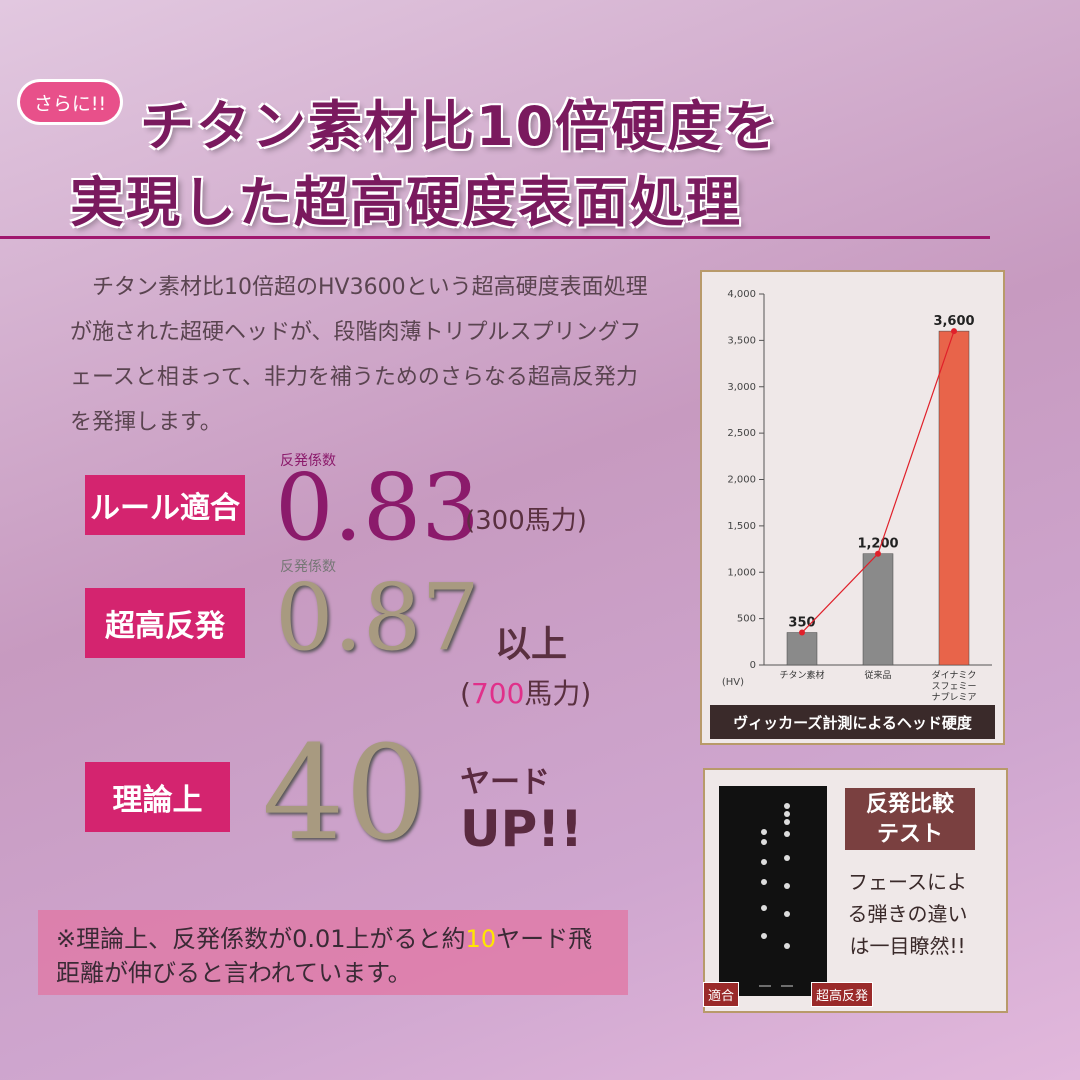 This screenshot has width=1080, height=1080. Describe the element at coordinates (741, 480) in the screenshot. I see `y-tick-label: 2,000` at that location.